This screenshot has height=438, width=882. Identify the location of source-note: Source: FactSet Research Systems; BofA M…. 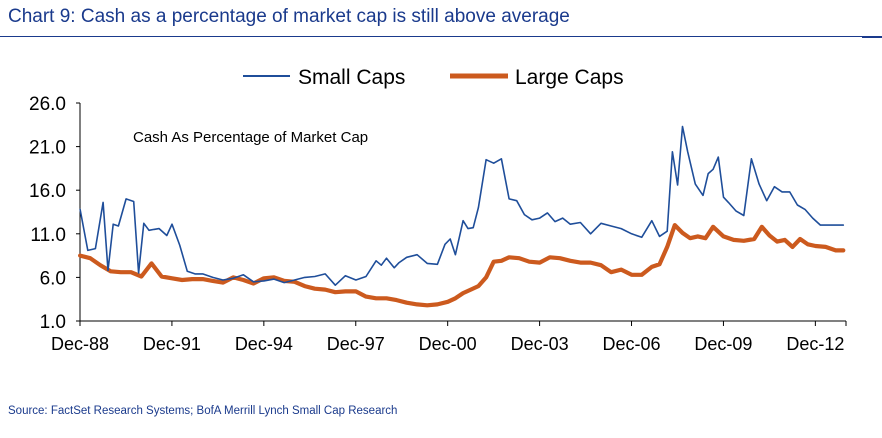
(203, 411).